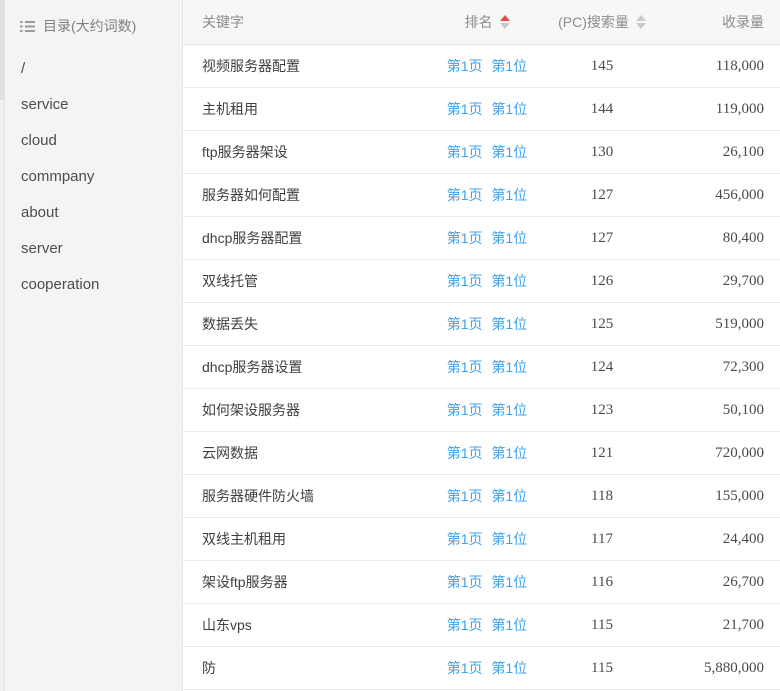 The height and width of the screenshot is (691, 780). What do you see at coordinates (640, 22) in the screenshot?
I see `search-volume-sort-icon` at bounding box center [640, 22].